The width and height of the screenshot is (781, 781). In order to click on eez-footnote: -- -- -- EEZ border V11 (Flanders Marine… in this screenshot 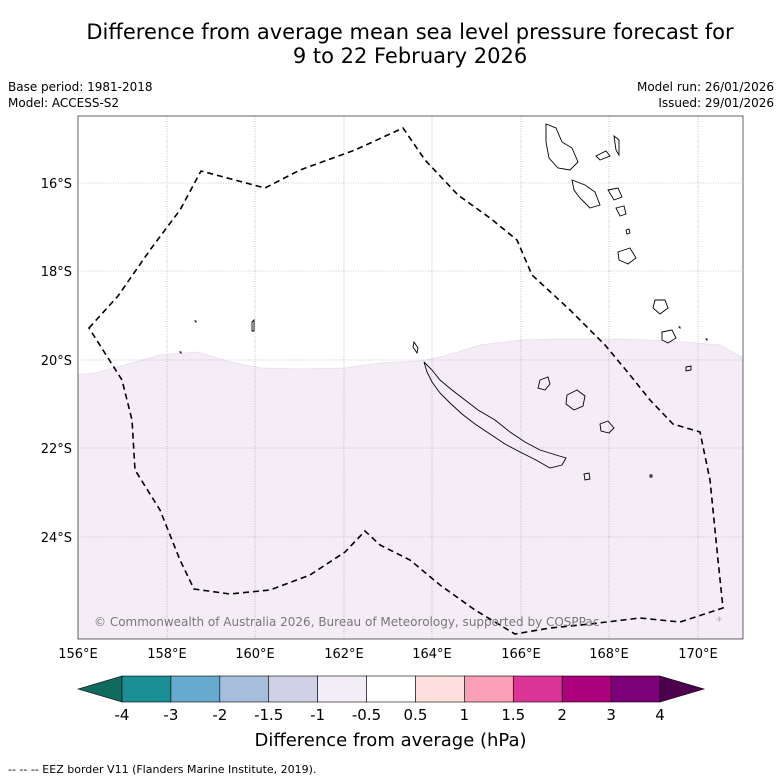, I will do `click(162, 769)`.